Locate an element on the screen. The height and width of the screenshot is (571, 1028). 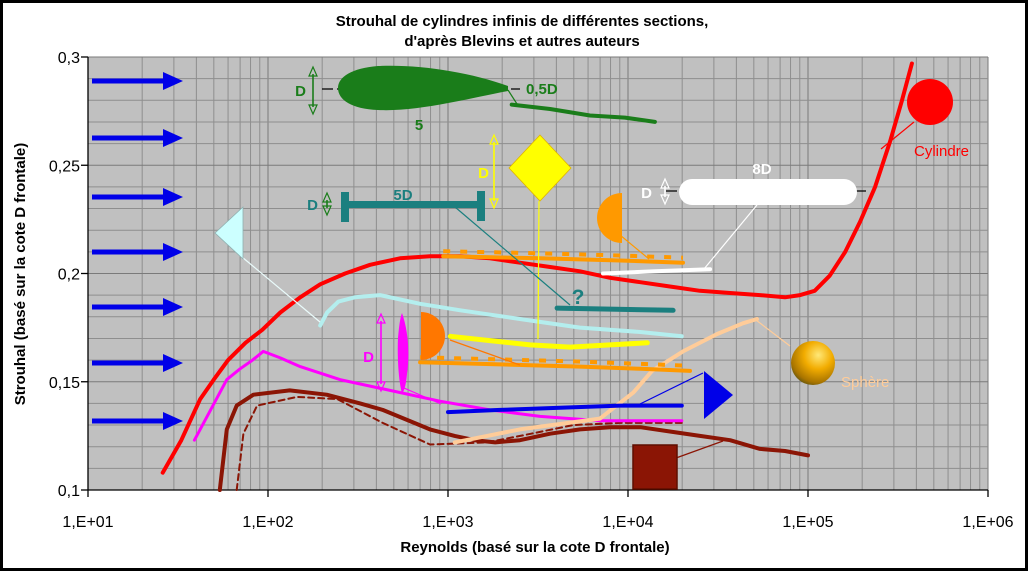
leader-half-cyl-curved is located at coordinates (634, 247).